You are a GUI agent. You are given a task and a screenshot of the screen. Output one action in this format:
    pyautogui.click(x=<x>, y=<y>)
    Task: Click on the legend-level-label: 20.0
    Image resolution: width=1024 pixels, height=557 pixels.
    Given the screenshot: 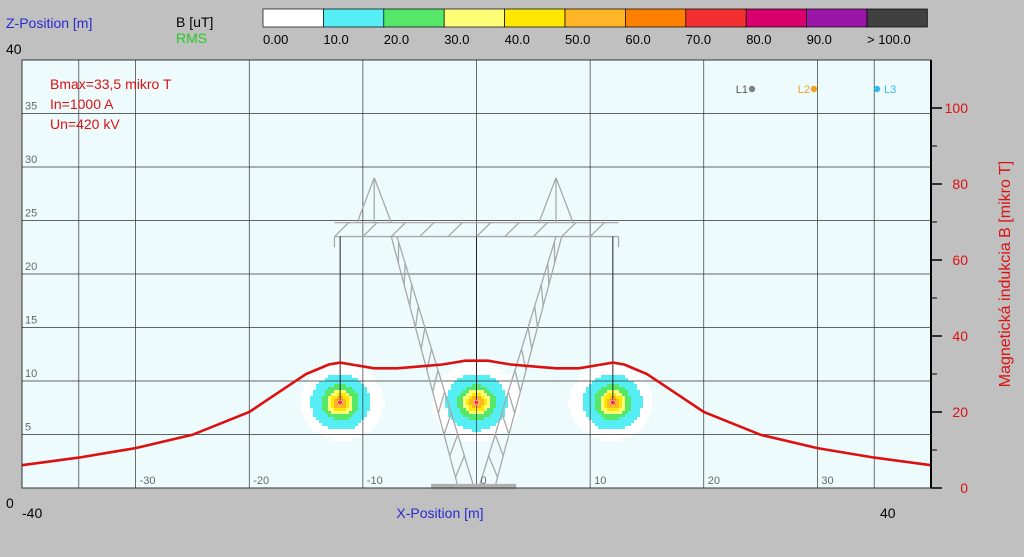 What is the action you would take?
    pyautogui.click(x=396, y=39)
    